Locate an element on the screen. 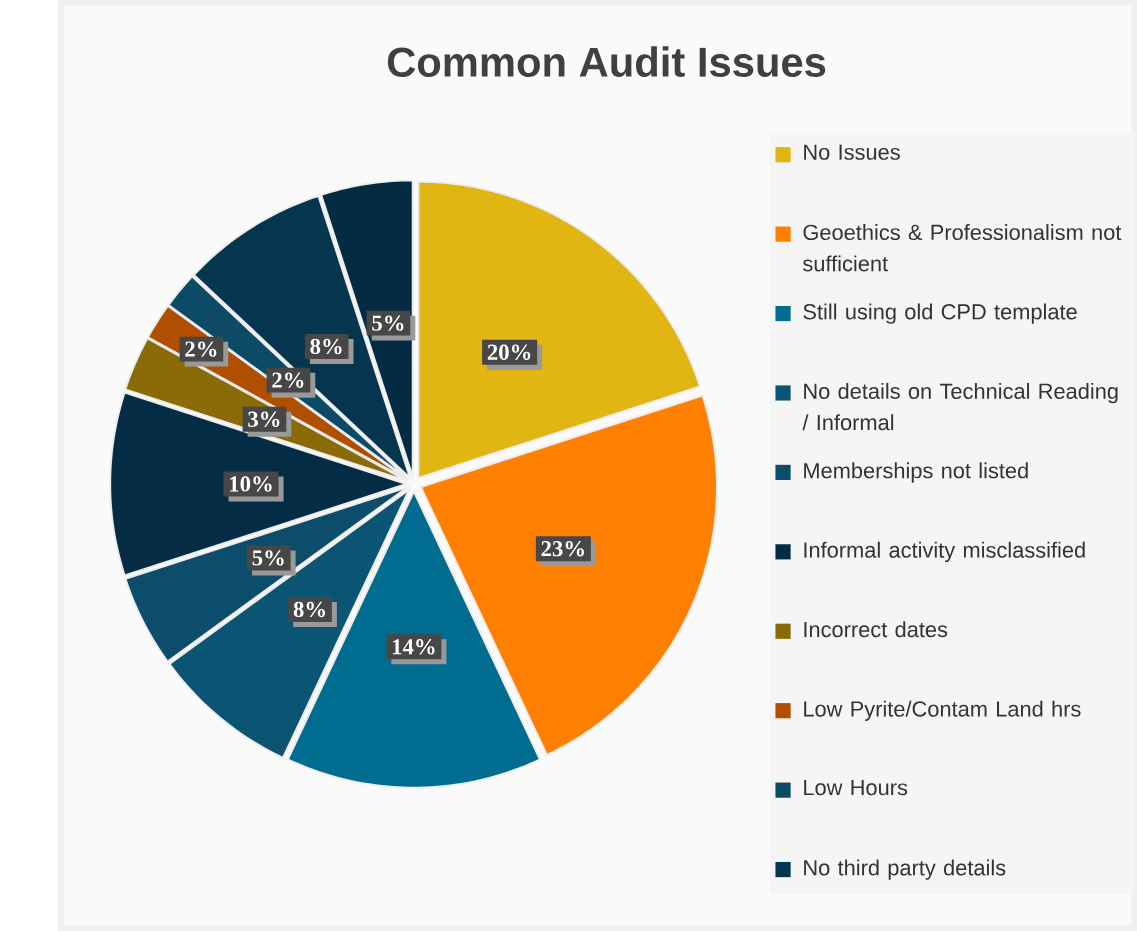 The height and width of the screenshot is (931, 1137). data-label: 10% is located at coordinates (251, 484).